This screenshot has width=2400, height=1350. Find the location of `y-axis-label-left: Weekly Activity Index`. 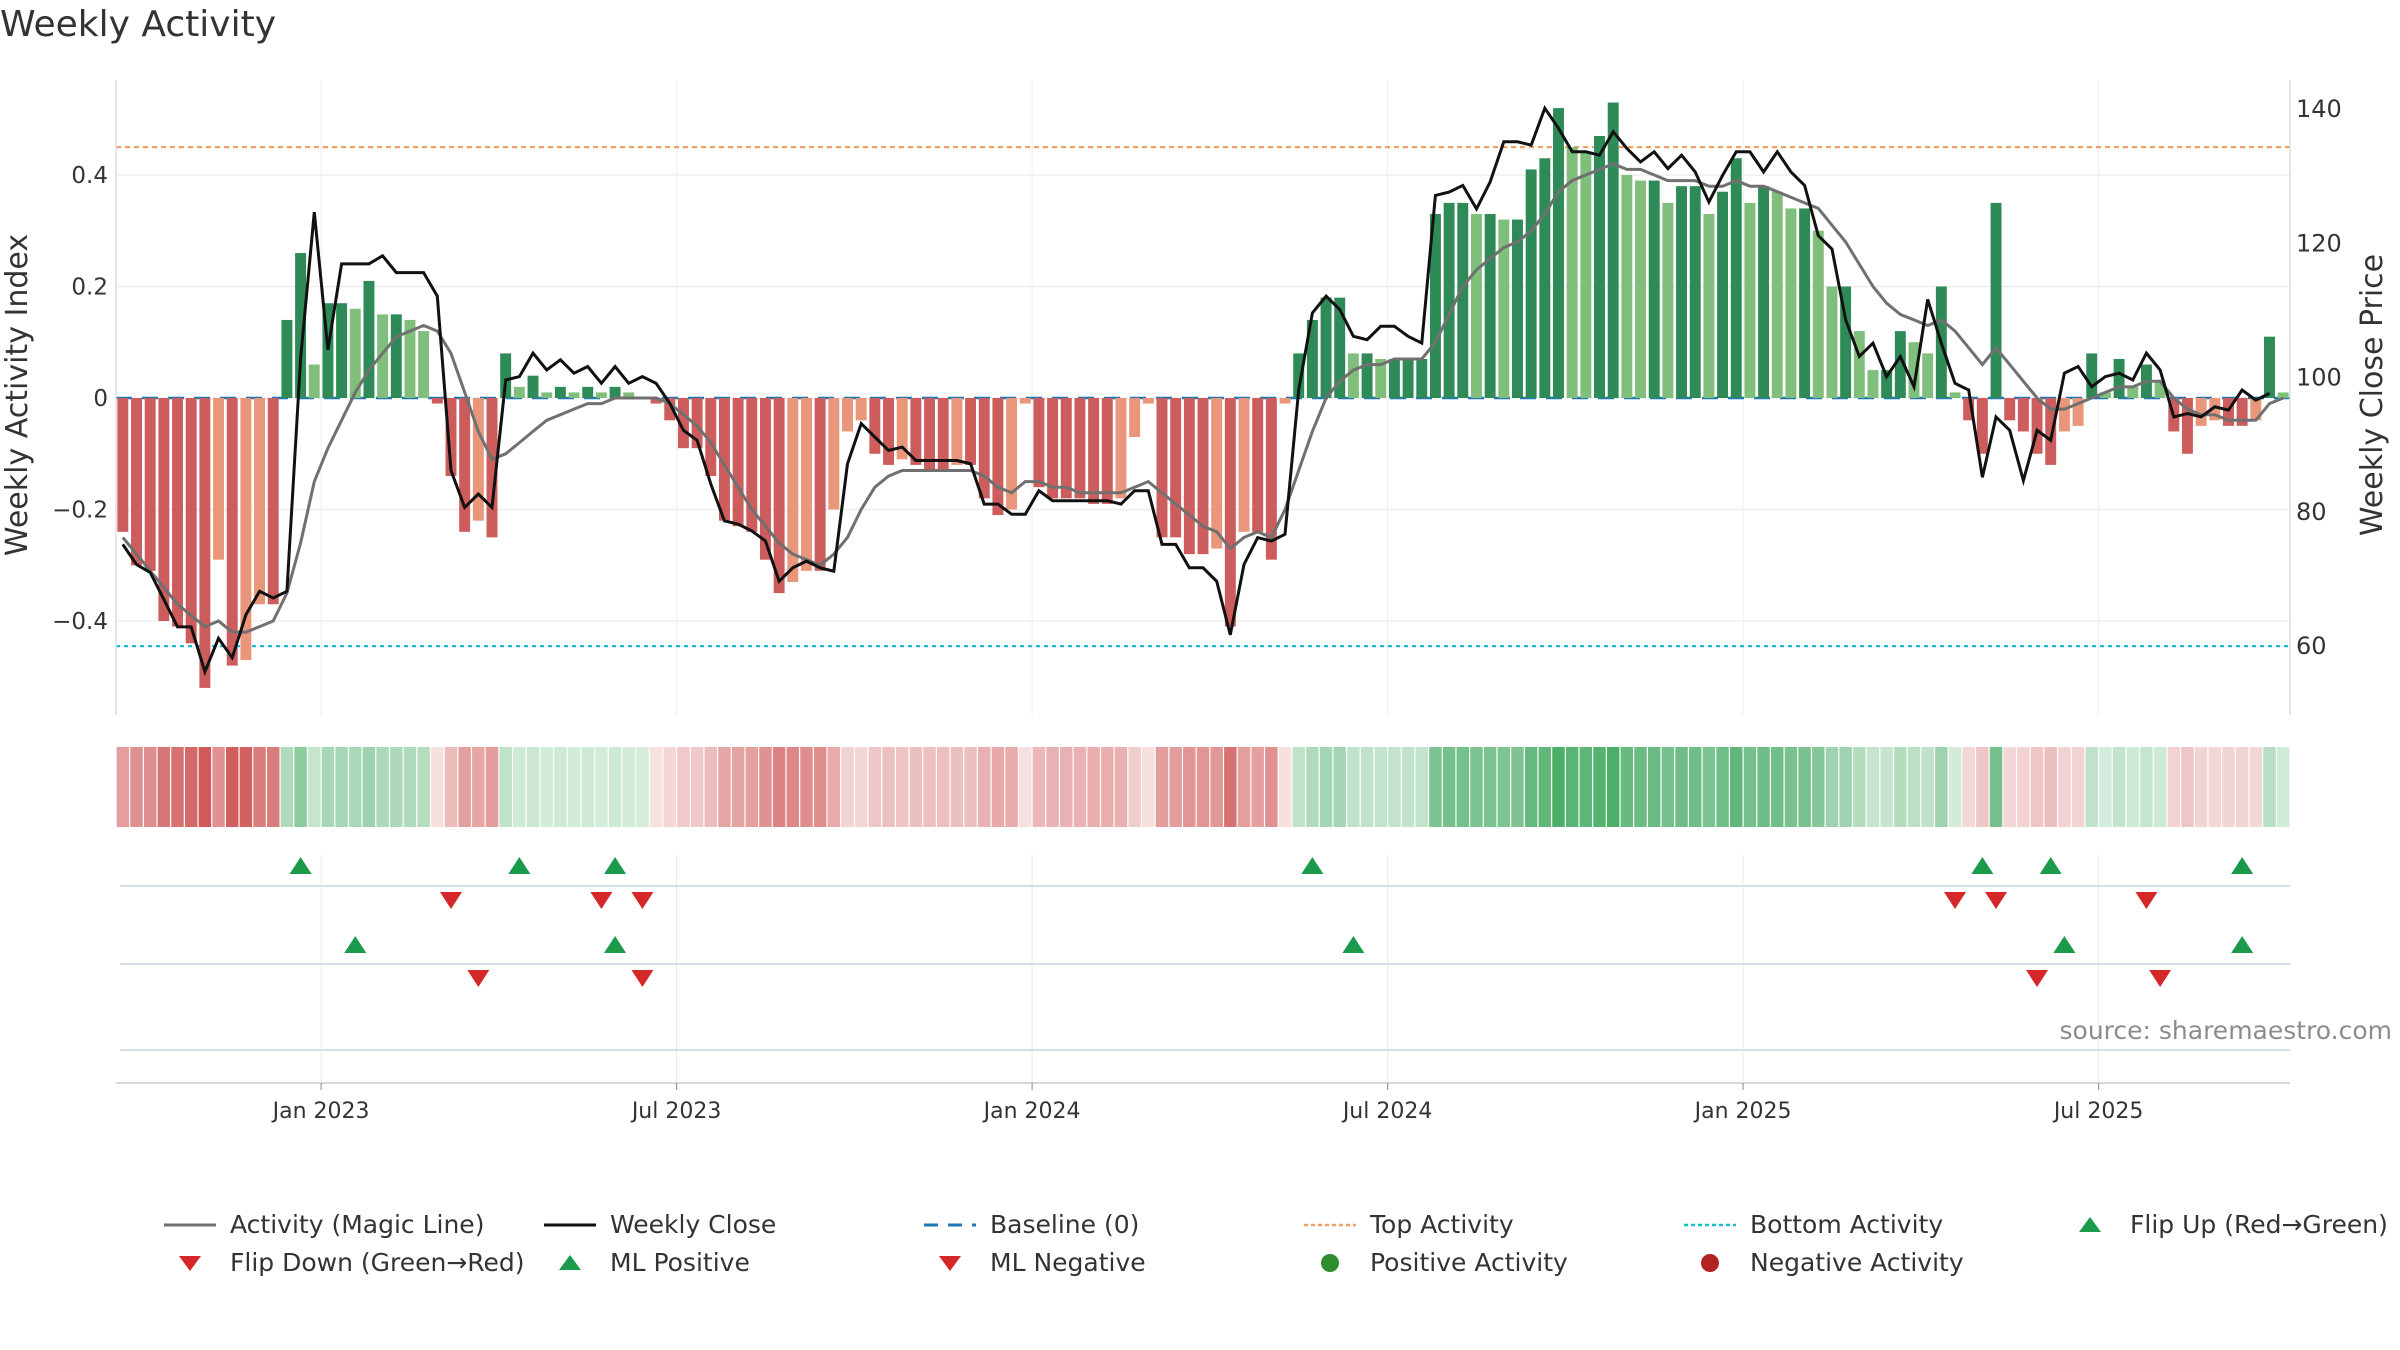

y-axis-label-left: Weekly Activity Index is located at coordinates (17, 395).